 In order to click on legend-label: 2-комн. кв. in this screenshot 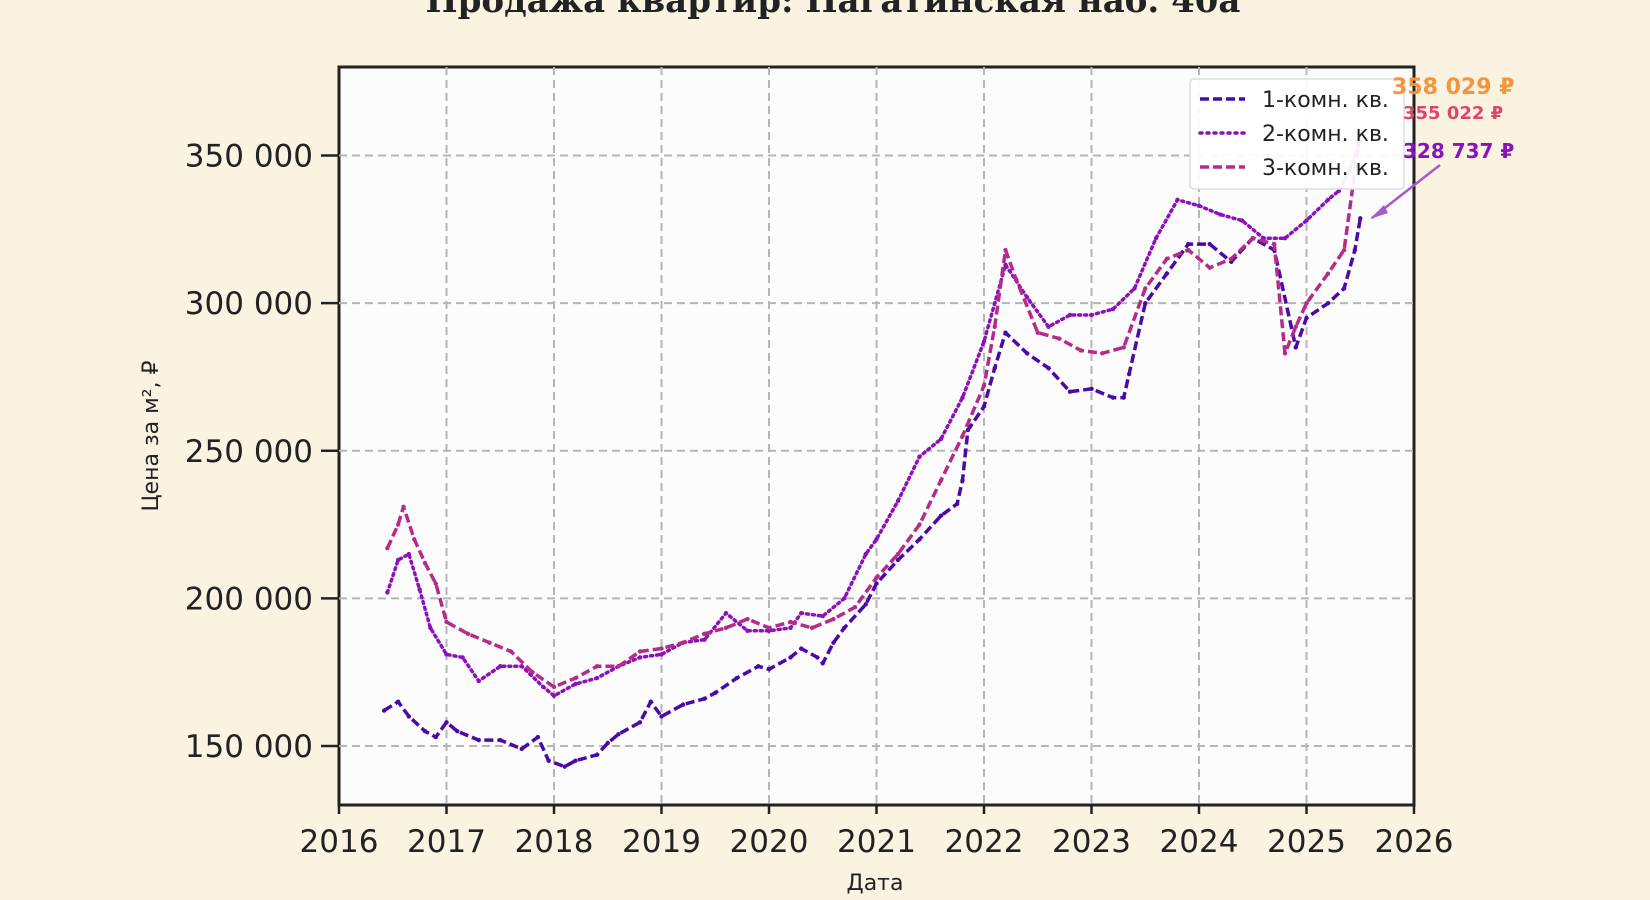, I will do `click(1325, 134)`.